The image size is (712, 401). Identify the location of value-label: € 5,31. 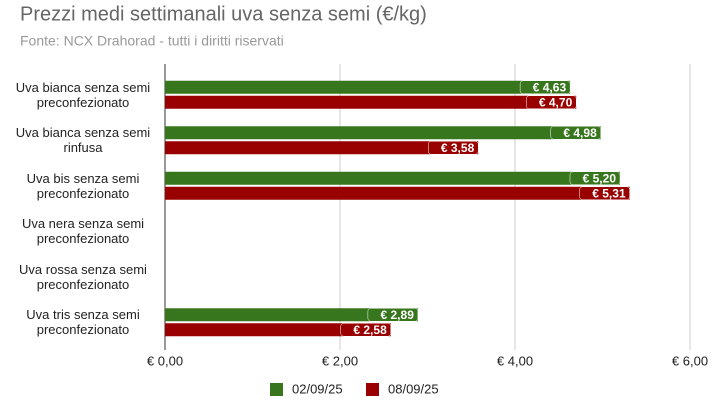
(609, 193).